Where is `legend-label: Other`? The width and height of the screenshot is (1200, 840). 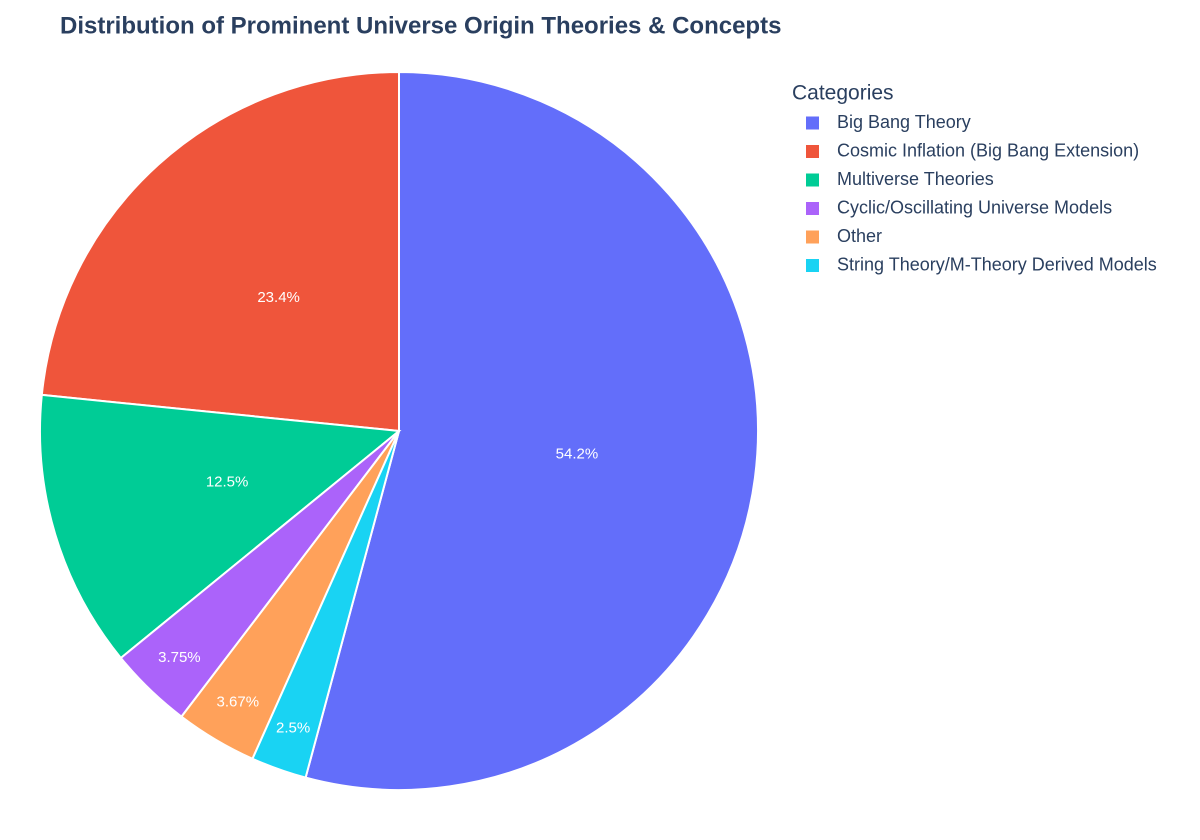 legend-label: Other is located at coordinates (859, 236).